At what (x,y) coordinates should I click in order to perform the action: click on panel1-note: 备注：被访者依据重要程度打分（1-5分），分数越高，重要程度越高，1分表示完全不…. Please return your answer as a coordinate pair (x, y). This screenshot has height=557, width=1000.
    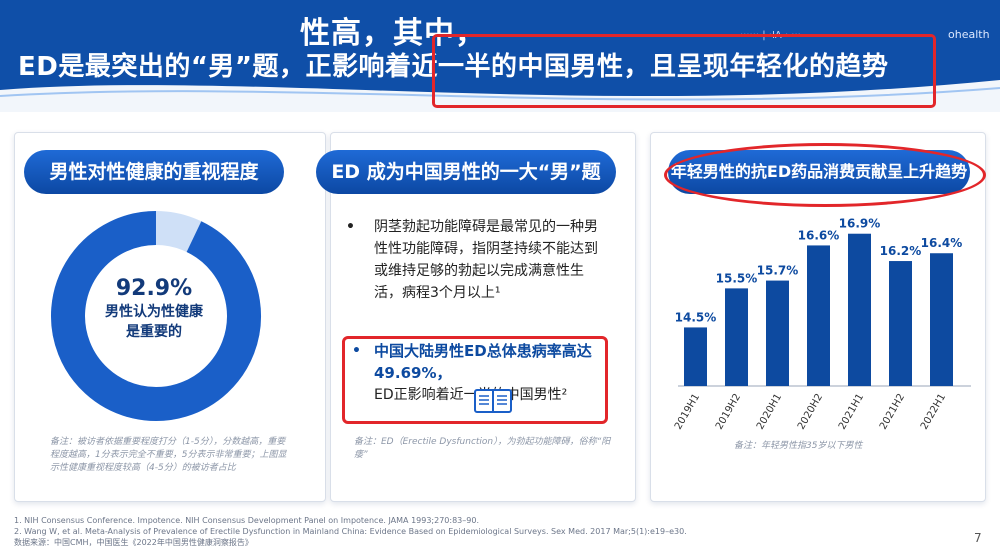
    Looking at the image, I should click on (168, 455).